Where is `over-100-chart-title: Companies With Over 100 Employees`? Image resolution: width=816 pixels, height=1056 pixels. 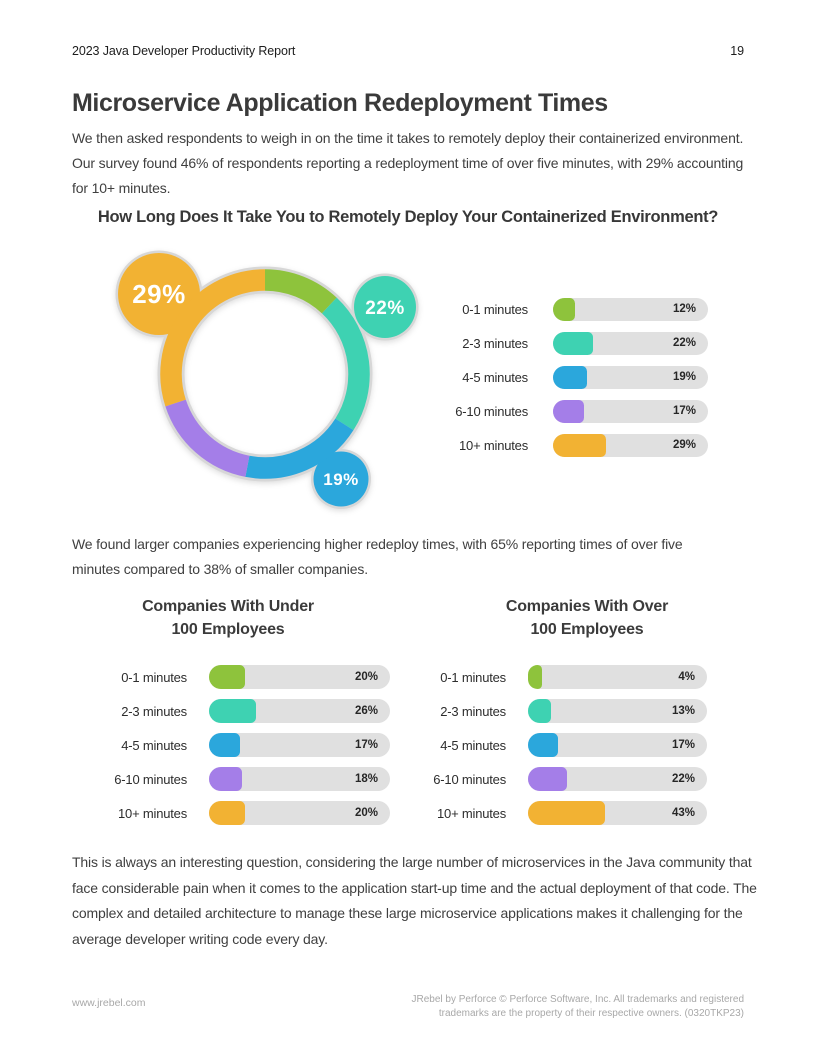 over-100-chart-title: Companies With Over 100 Employees is located at coordinates (587, 618).